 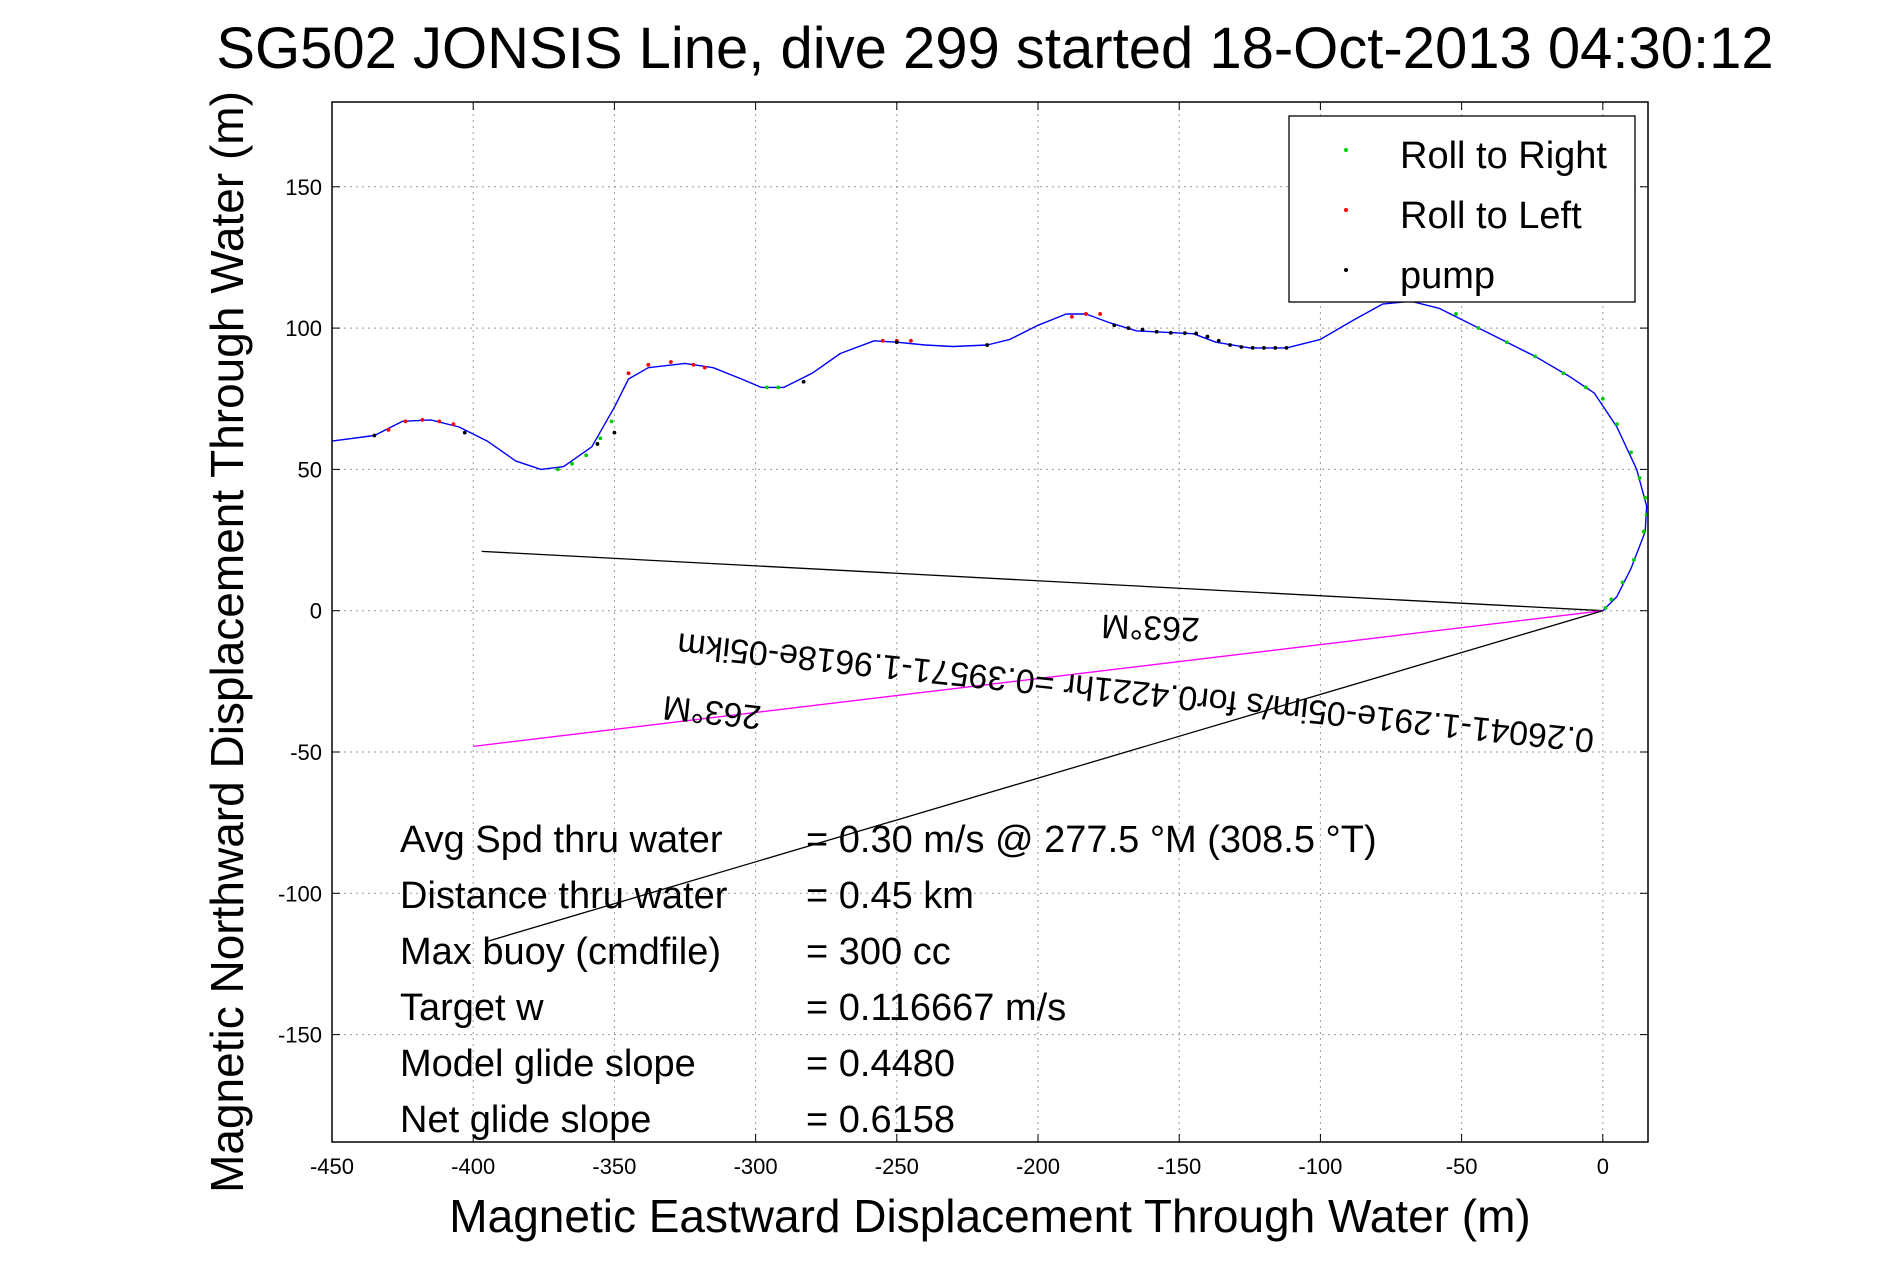 What do you see at coordinates (310, 469) in the screenshot?
I see `y-tick-label: 50` at bounding box center [310, 469].